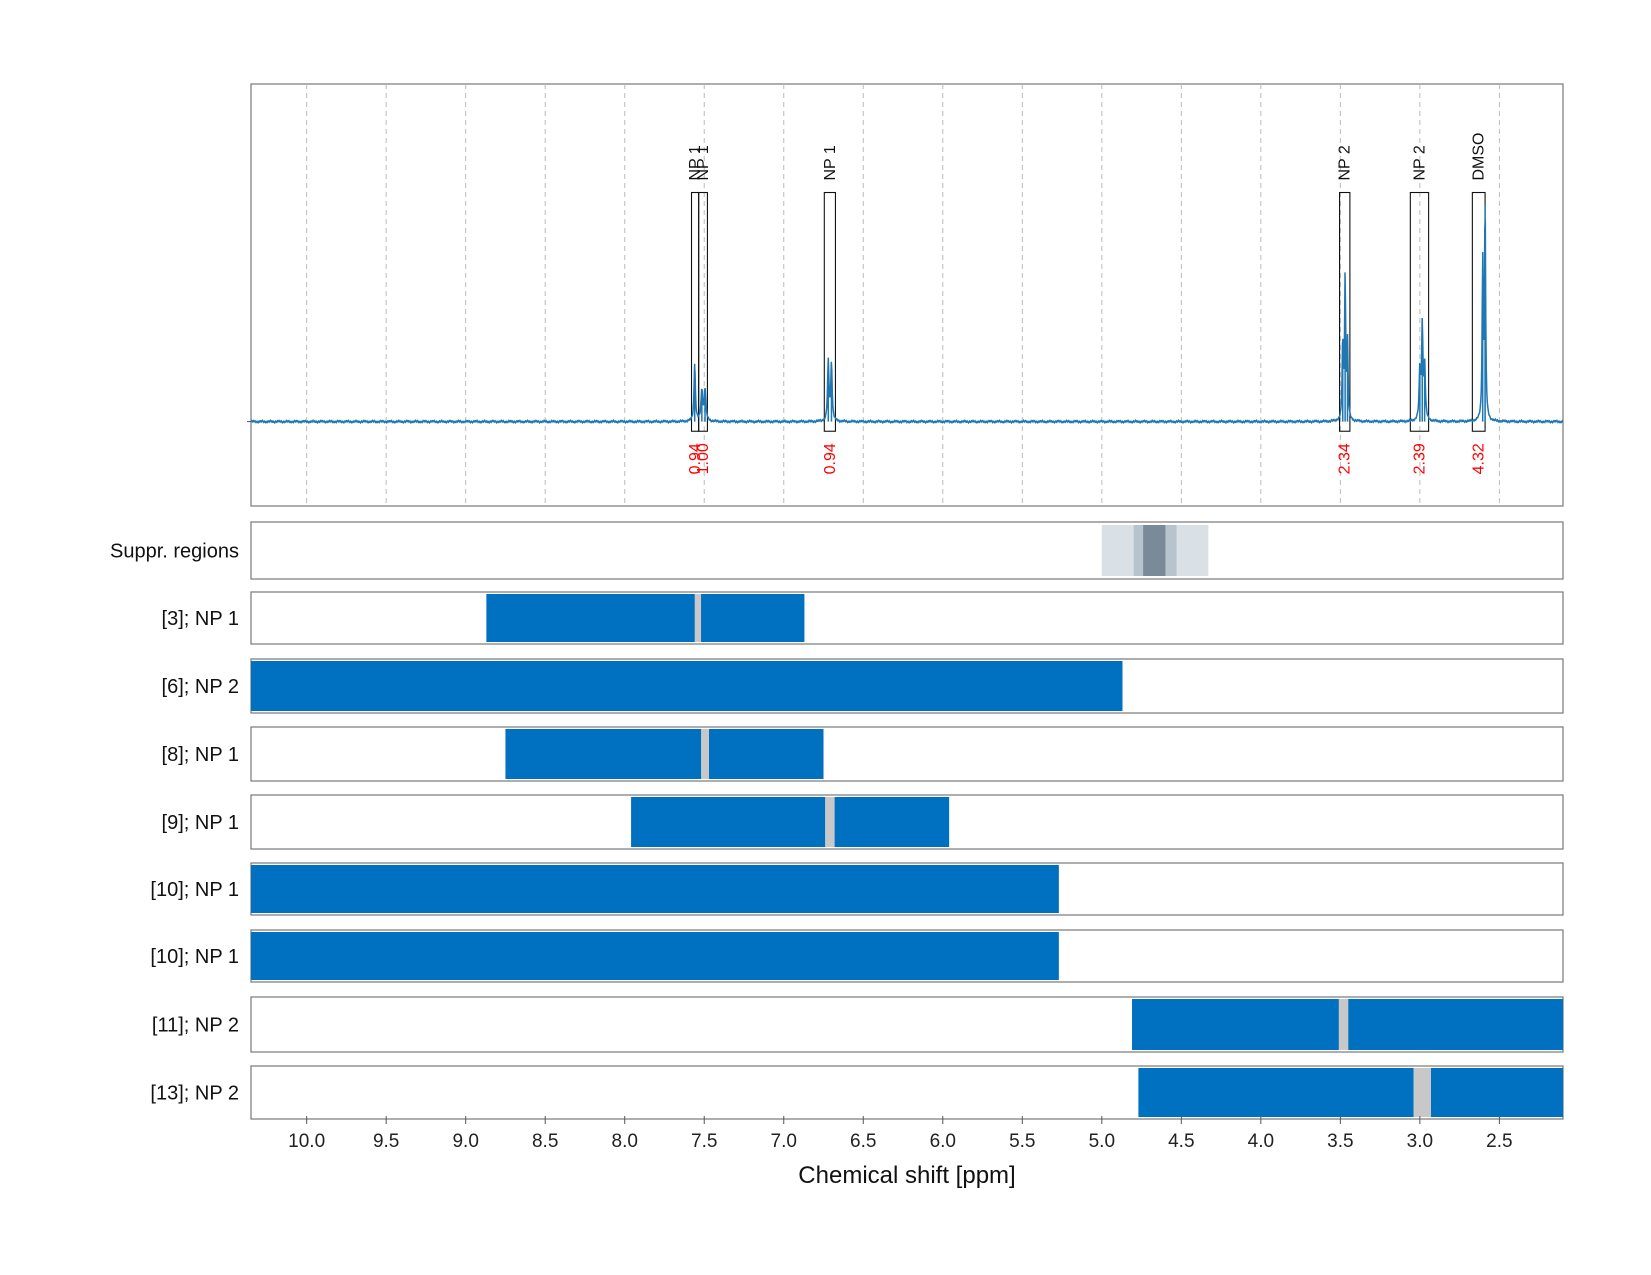 Image resolution: width=1651 pixels, height=1275 pixels. I want to click on x-tick-label: 5.0, so click(1102, 1141).